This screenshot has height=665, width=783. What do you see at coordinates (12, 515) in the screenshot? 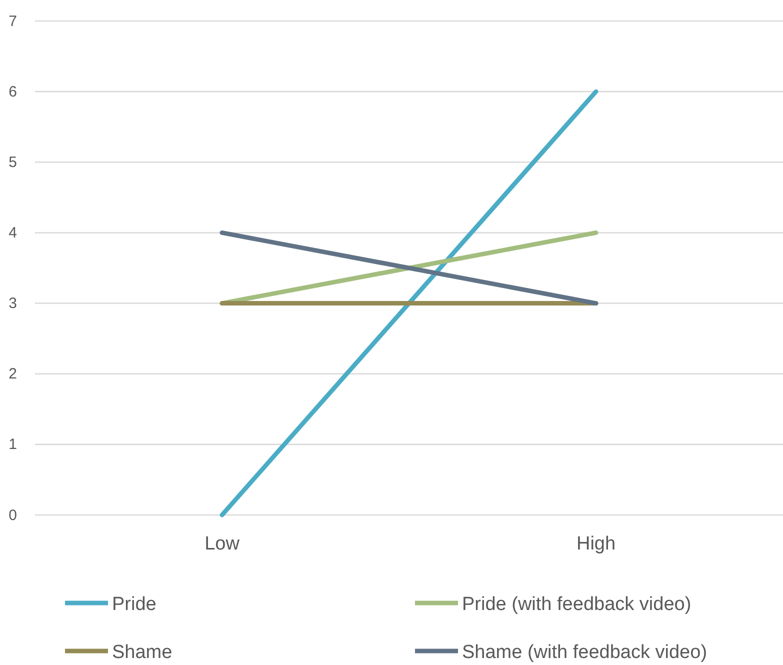
I see `y-tick-label: 0` at bounding box center [12, 515].